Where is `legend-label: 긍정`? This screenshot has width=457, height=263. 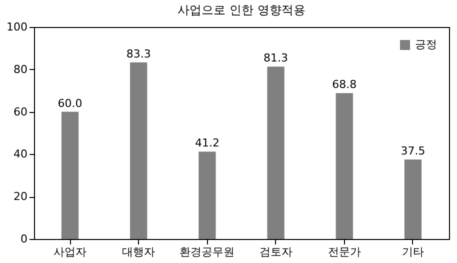
legend-label: 긍정 is located at coordinates (426, 44).